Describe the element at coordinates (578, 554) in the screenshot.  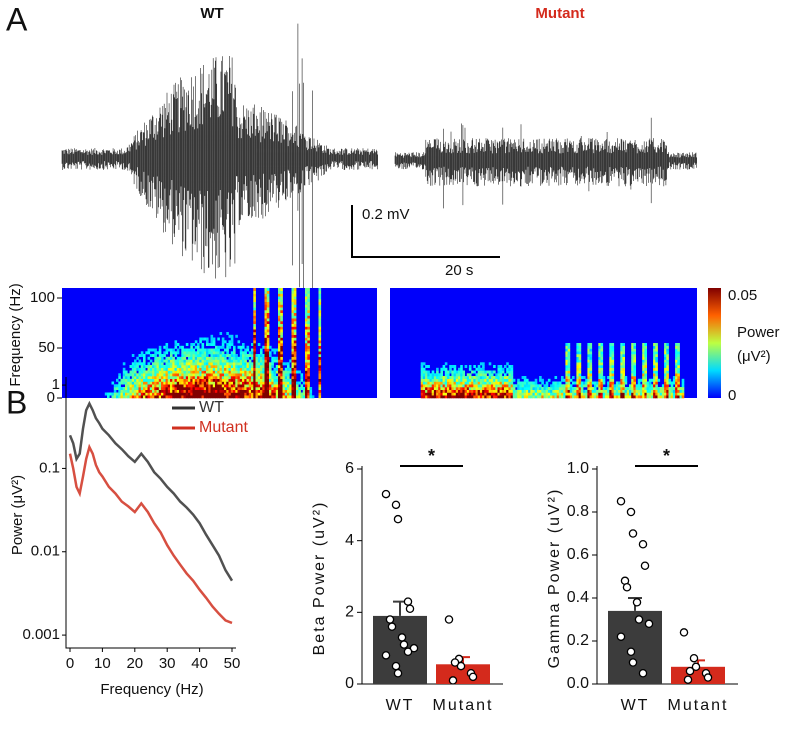
I see `y-tick-label: 0.6` at that location.